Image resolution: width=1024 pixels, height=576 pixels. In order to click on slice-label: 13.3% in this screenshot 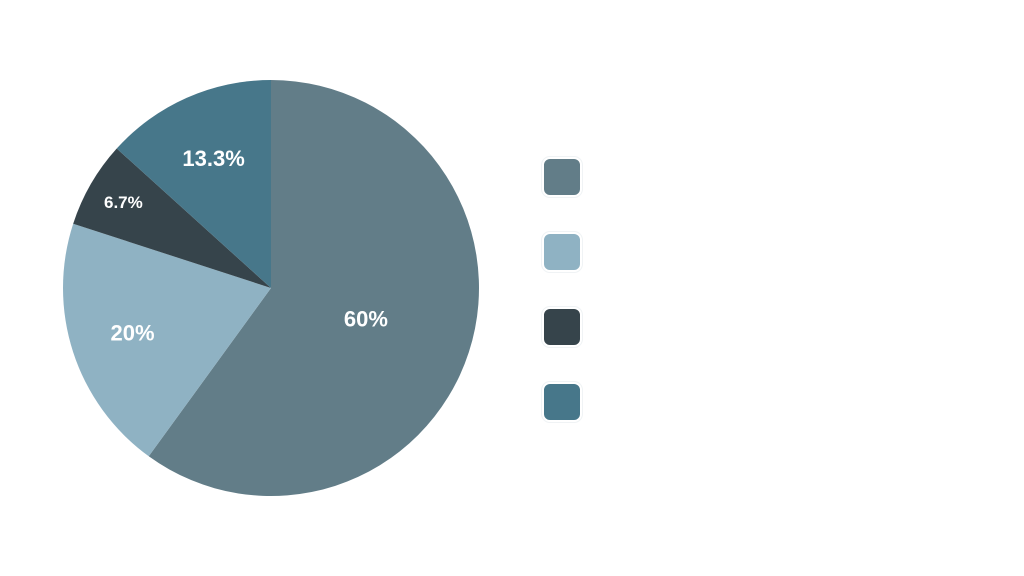, I will do `click(213, 158)`.